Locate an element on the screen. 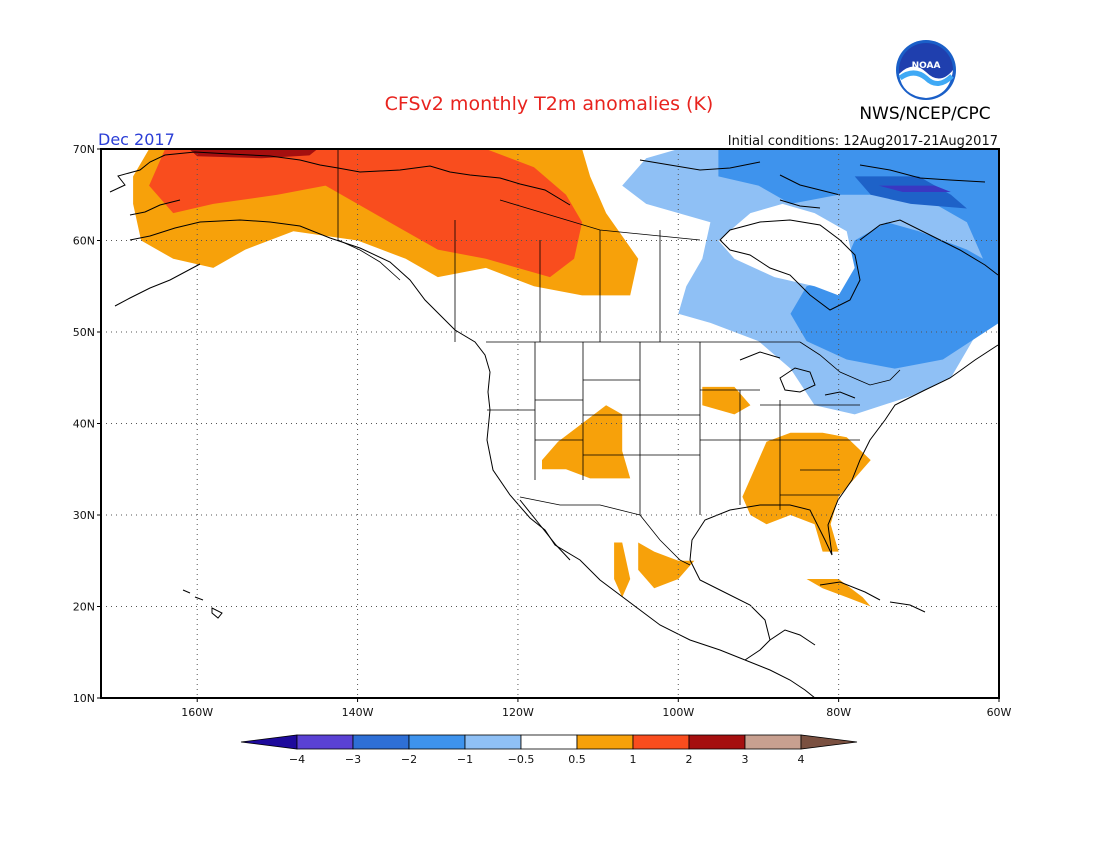 The height and width of the screenshot is (850, 1100). anomaly-region-canada-cool-inner is located at coordinates (858, 259).